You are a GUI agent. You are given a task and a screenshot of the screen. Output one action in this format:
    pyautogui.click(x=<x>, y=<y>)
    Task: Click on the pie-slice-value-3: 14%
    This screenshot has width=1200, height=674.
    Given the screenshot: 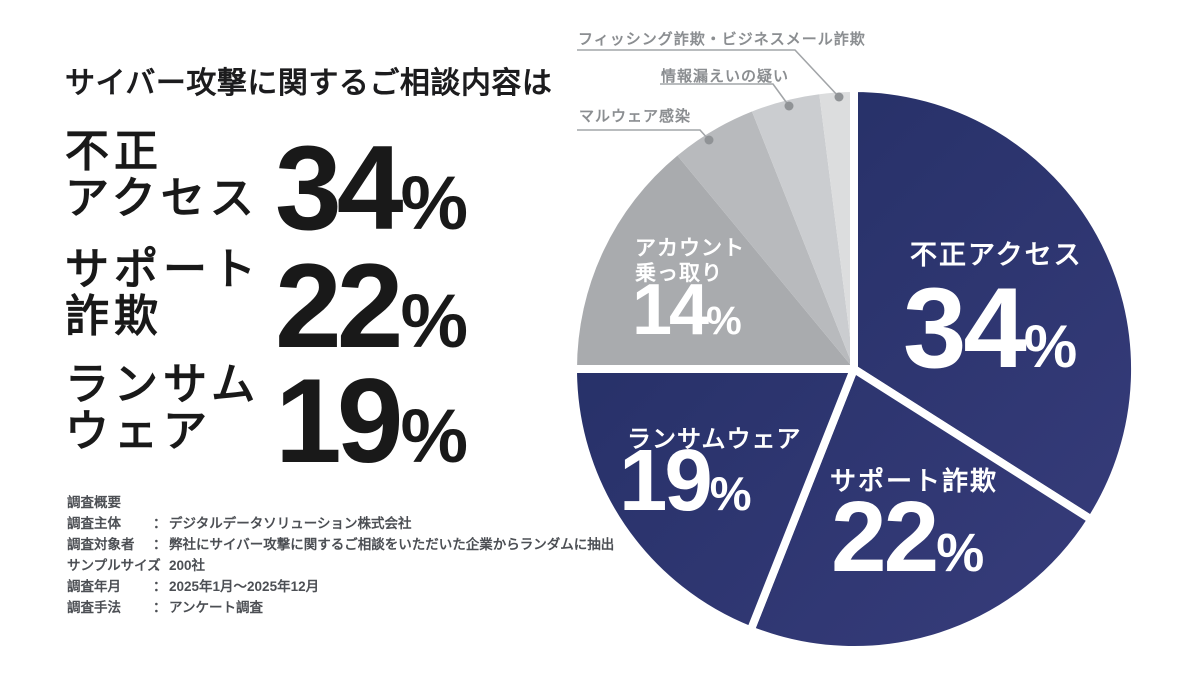 What is the action you would take?
    pyautogui.click(x=687, y=310)
    